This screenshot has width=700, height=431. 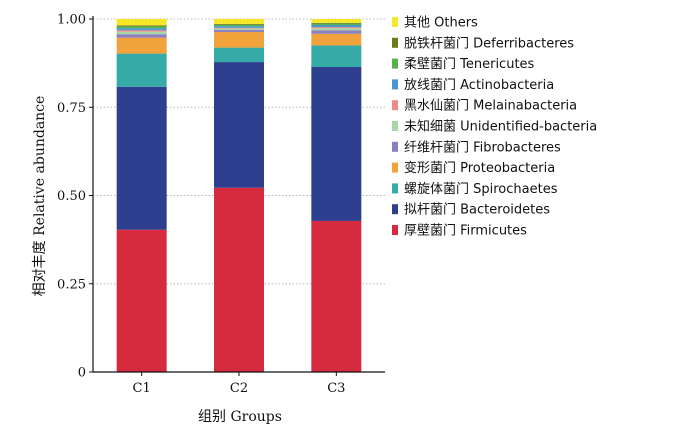 What do you see at coordinates (482, 147) in the screenshot?
I see `legend-label: 纤维杆菌门 Fibrobacteres` at bounding box center [482, 147].